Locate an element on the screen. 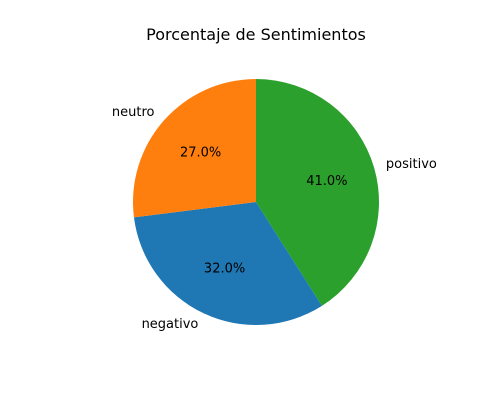 This screenshot has width=500, height=400. pie-slice-neutro is located at coordinates (194, 148).